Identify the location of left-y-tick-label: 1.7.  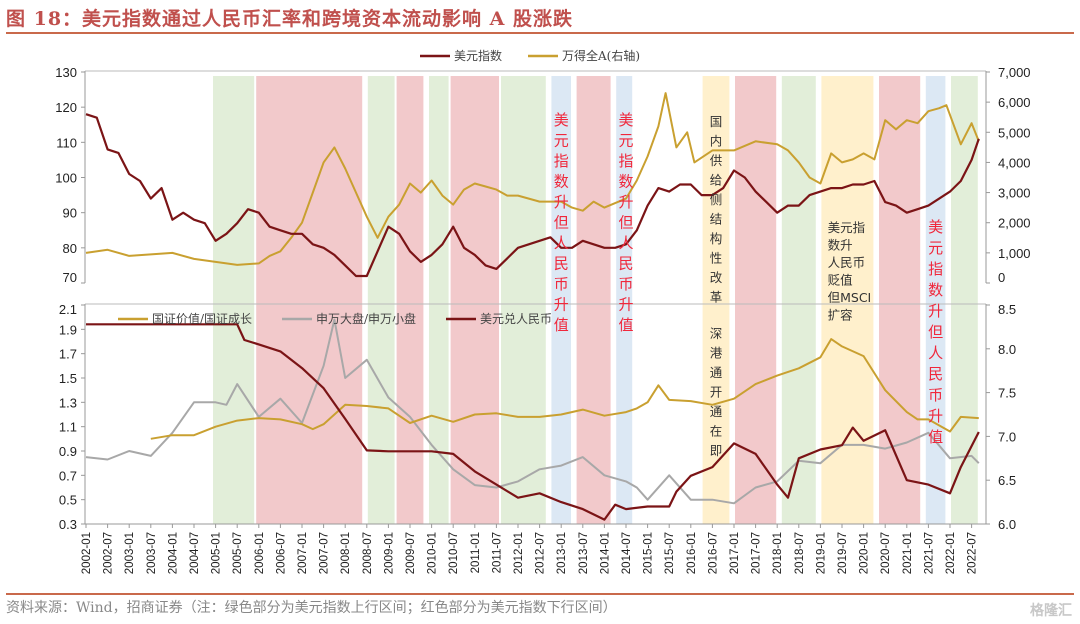
(68, 354).